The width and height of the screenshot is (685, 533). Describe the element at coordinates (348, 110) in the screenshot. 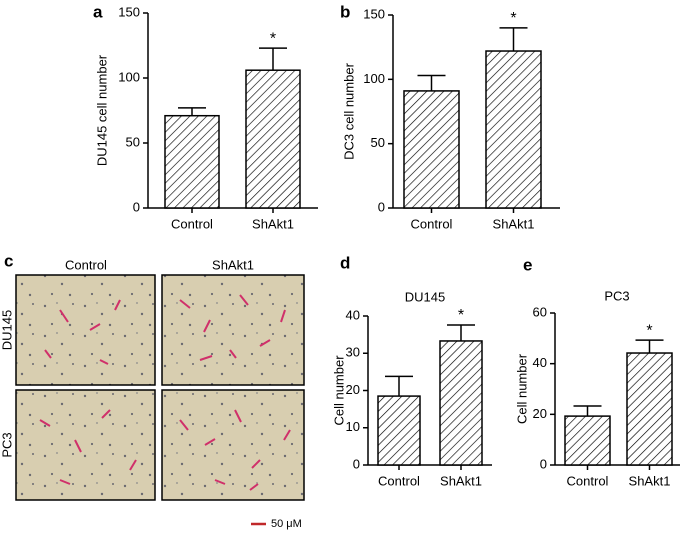

I see `y-axis-label: DC3 cell number` at that location.